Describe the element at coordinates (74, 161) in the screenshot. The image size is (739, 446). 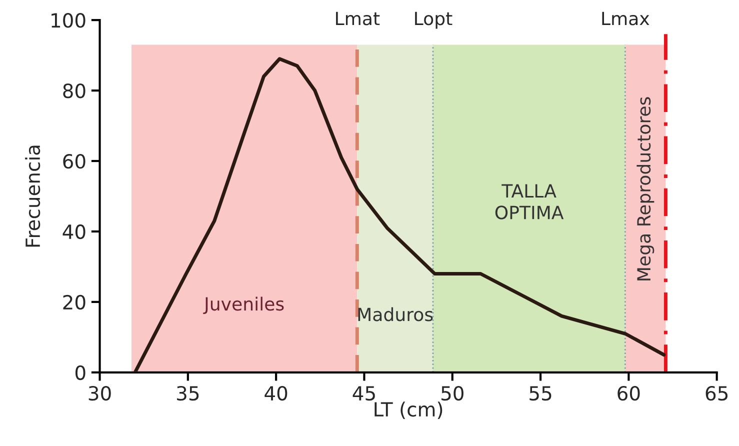
I see `y-tick-label: 60` at that location.